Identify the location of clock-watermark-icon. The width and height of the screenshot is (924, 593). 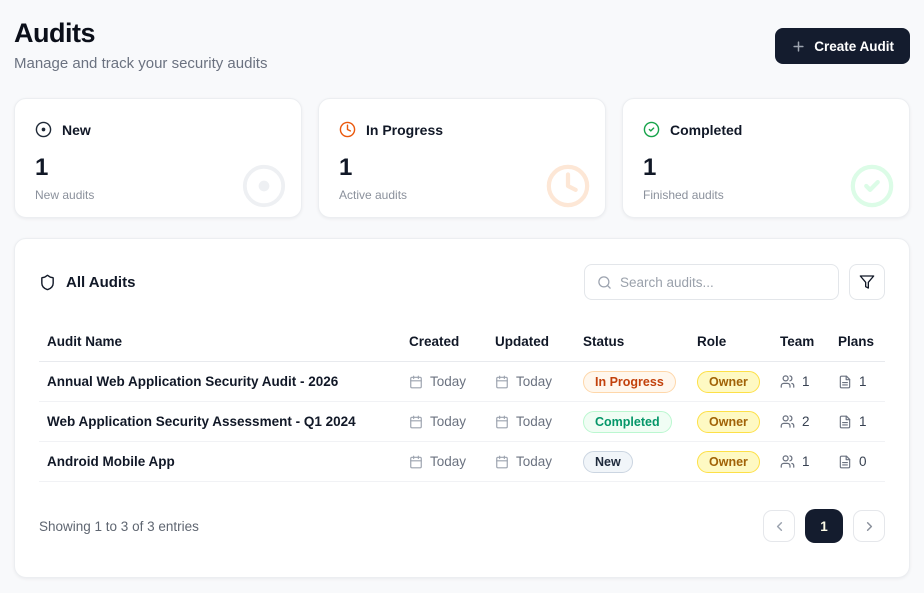
(568, 186).